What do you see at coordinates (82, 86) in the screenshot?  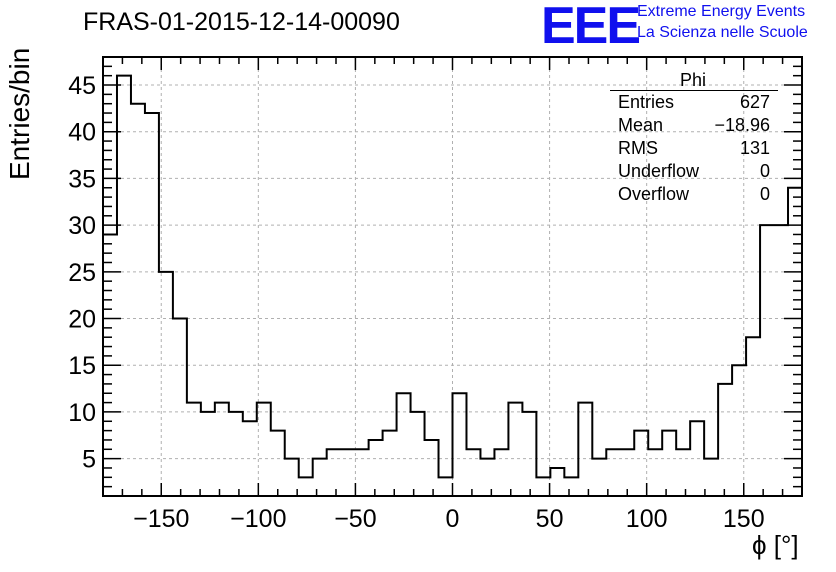 I see `y-tick-label: 45` at bounding box center [82, 86].